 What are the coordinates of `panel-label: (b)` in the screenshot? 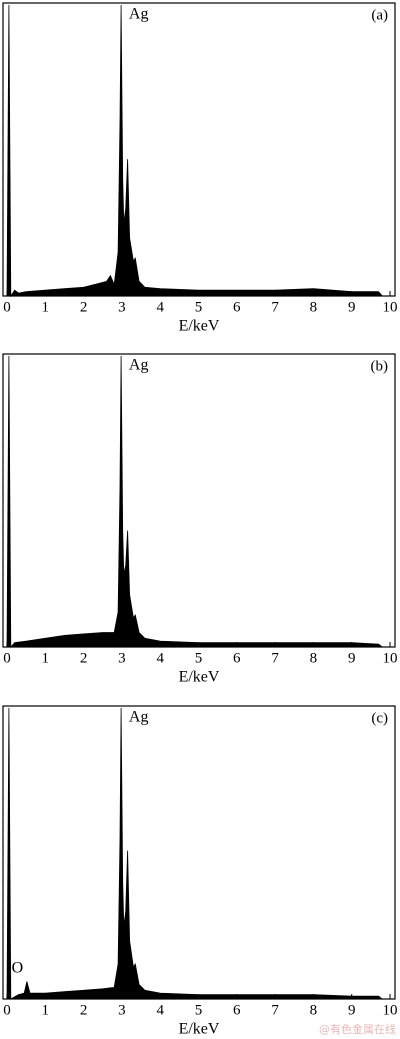 It's located at (380, 366).